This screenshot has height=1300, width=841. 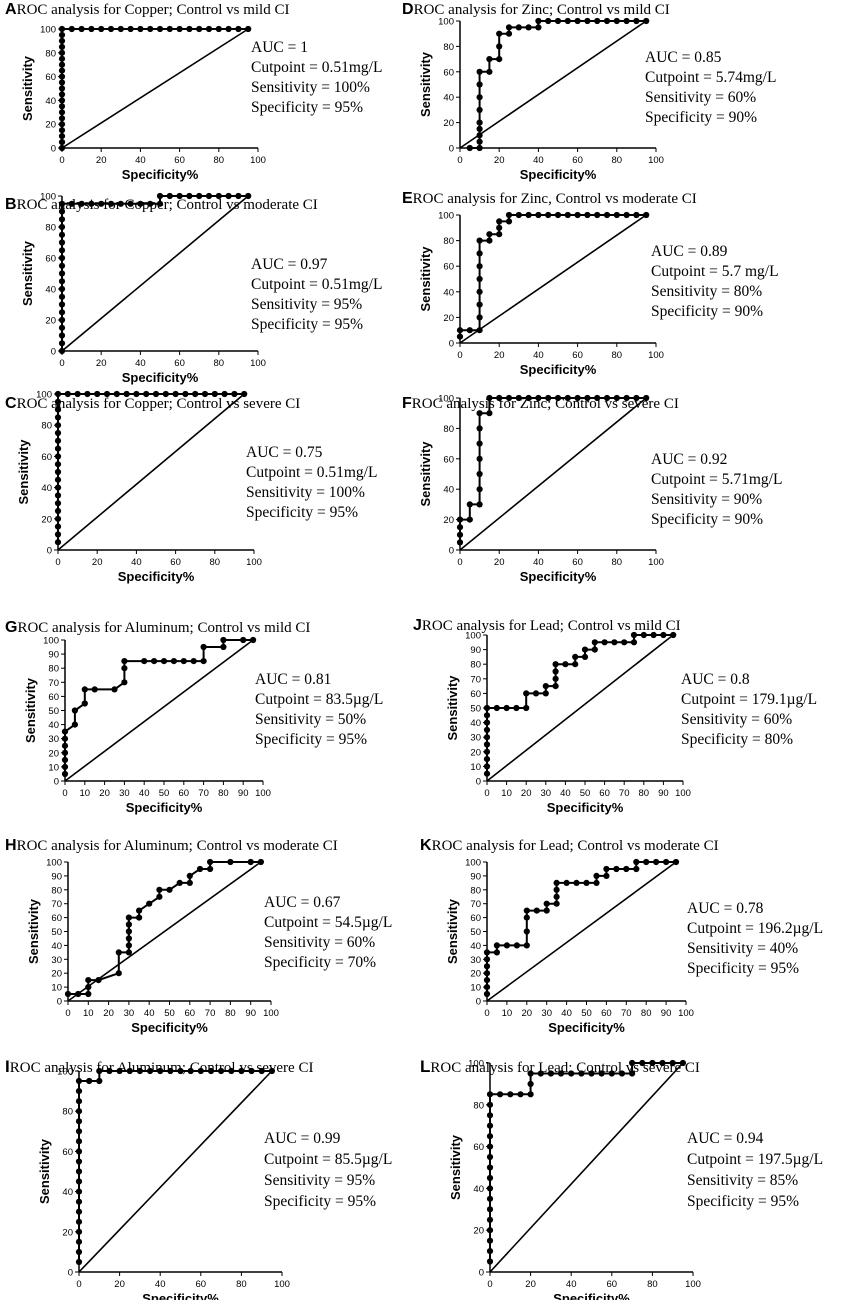 I want to click on stat-line: Specificity = 90%, so click(x=701, y=117).